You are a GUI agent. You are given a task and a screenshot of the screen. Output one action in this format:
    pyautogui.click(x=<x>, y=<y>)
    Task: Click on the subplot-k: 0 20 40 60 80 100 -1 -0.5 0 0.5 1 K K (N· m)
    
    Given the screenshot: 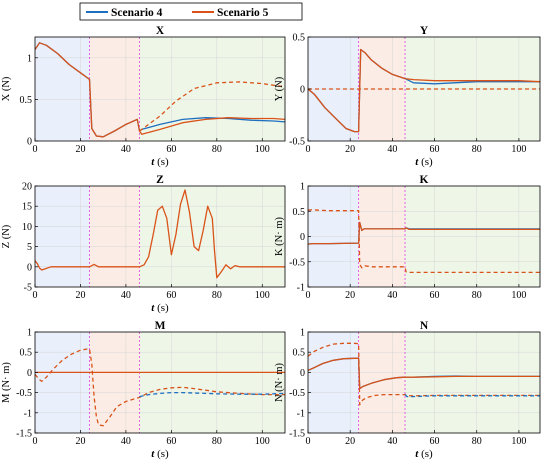 What is the action you would take?
    pyautogui.click(x=407, y=237)
    